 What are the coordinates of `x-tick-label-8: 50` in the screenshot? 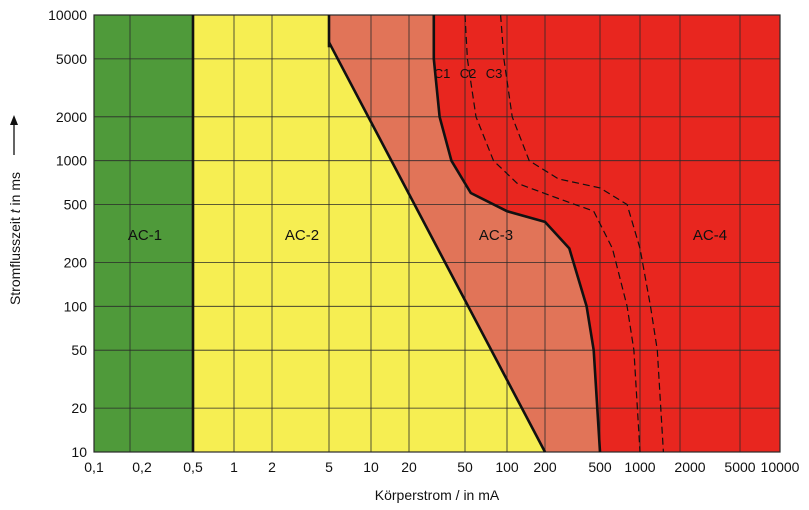 It's located at (465, 467).